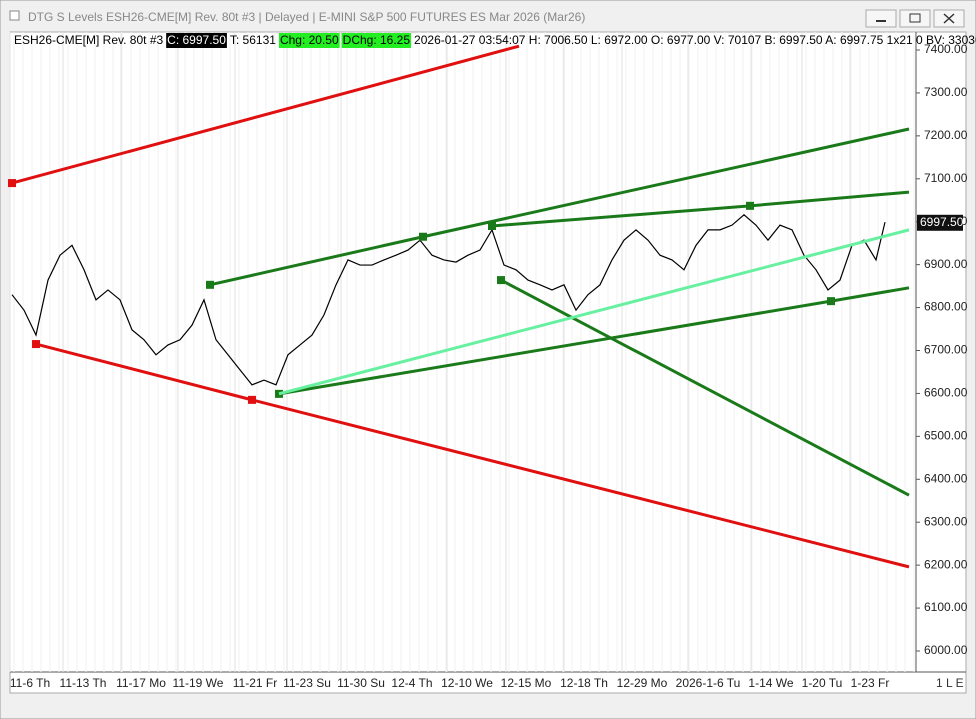  What do you see at coordinates (411, 683) in the screenshot?
I see `x-tick-label: 12-4 Th` at bounding box center [411, 683].